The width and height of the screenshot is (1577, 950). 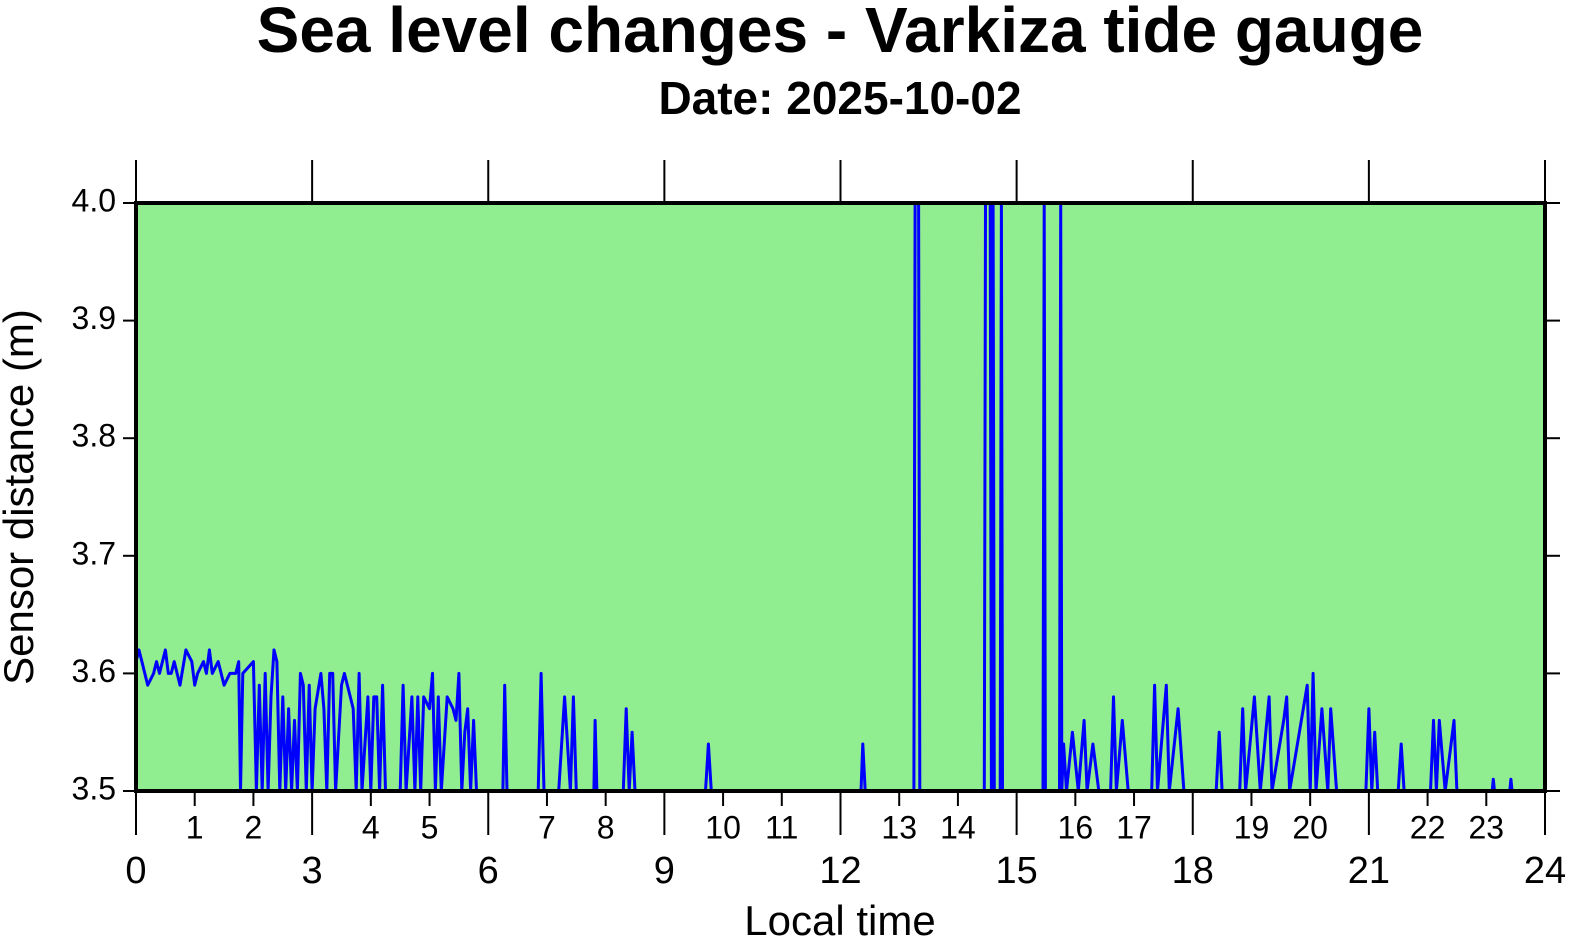 I want to click on y-tick-label: 3.9, so click(x=94, y=318).